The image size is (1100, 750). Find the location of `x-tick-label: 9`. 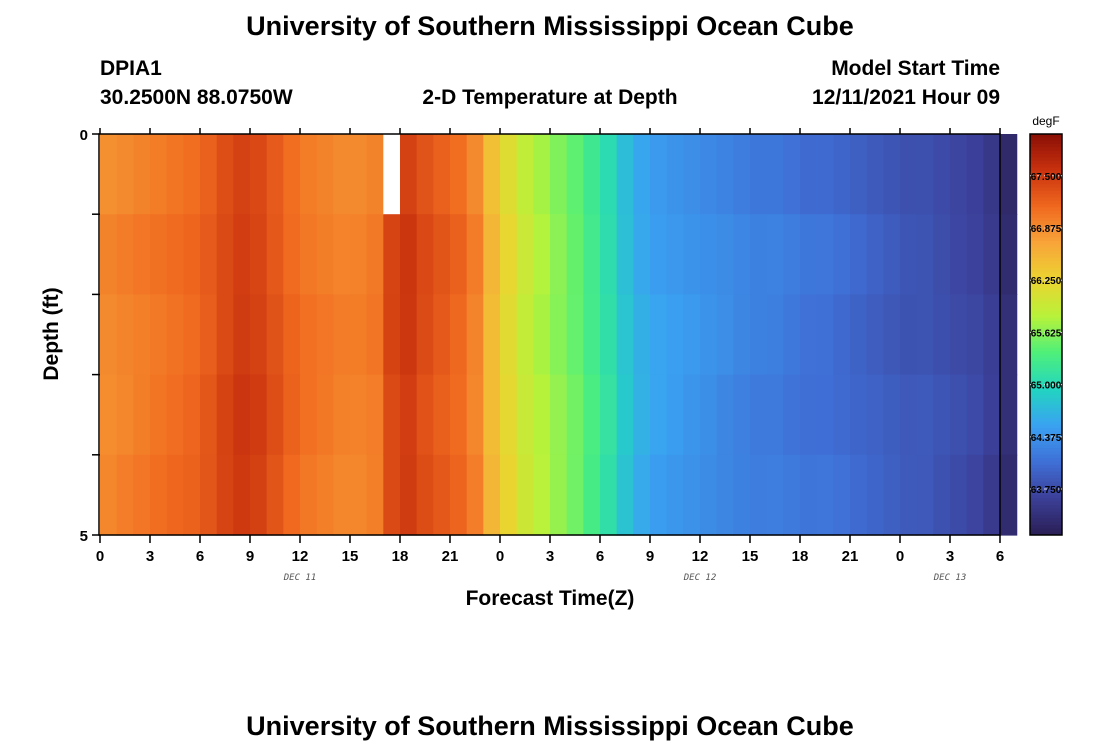

x-tick-label: 9 is located at coordinates (650, 556).